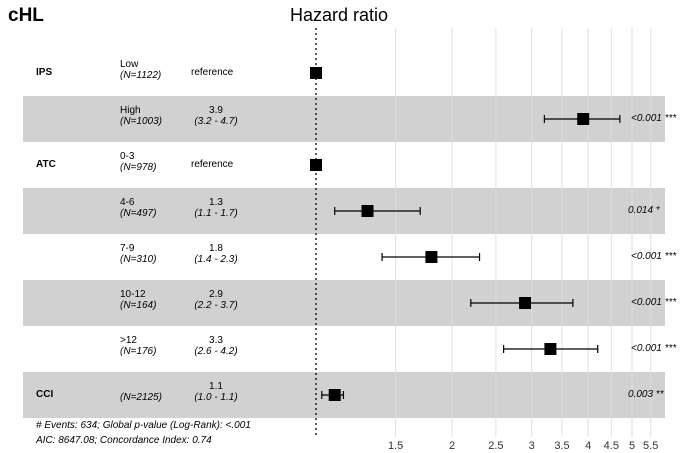 This screenshot has height=453, width=681. I want to click on x-tick-label: 4, so click(588, 446).